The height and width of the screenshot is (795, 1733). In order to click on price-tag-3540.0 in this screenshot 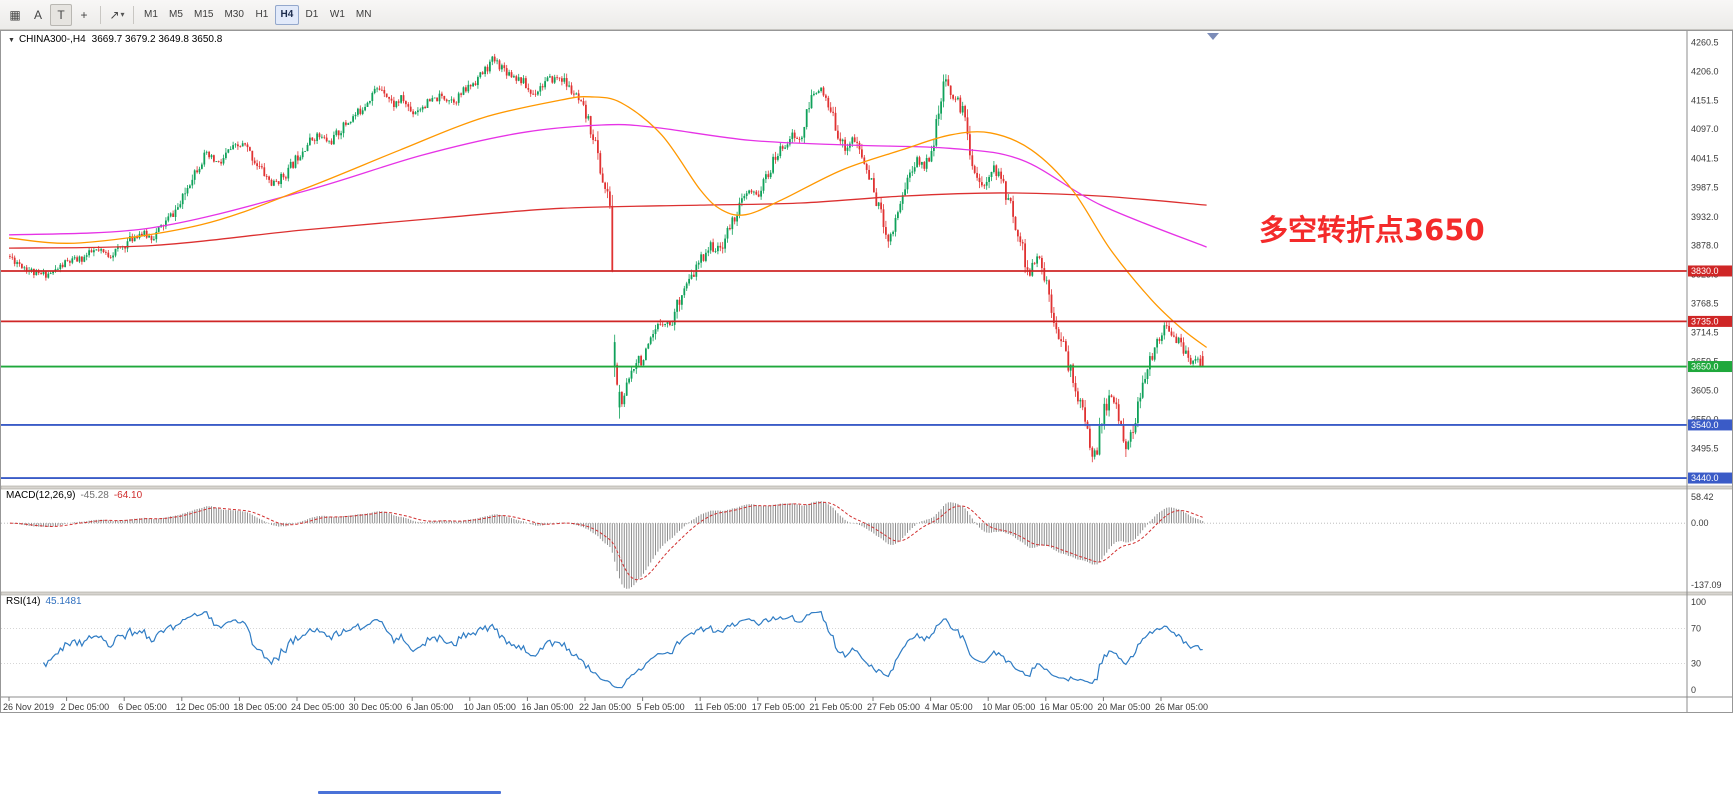, I will do `click(1710, 425)`.